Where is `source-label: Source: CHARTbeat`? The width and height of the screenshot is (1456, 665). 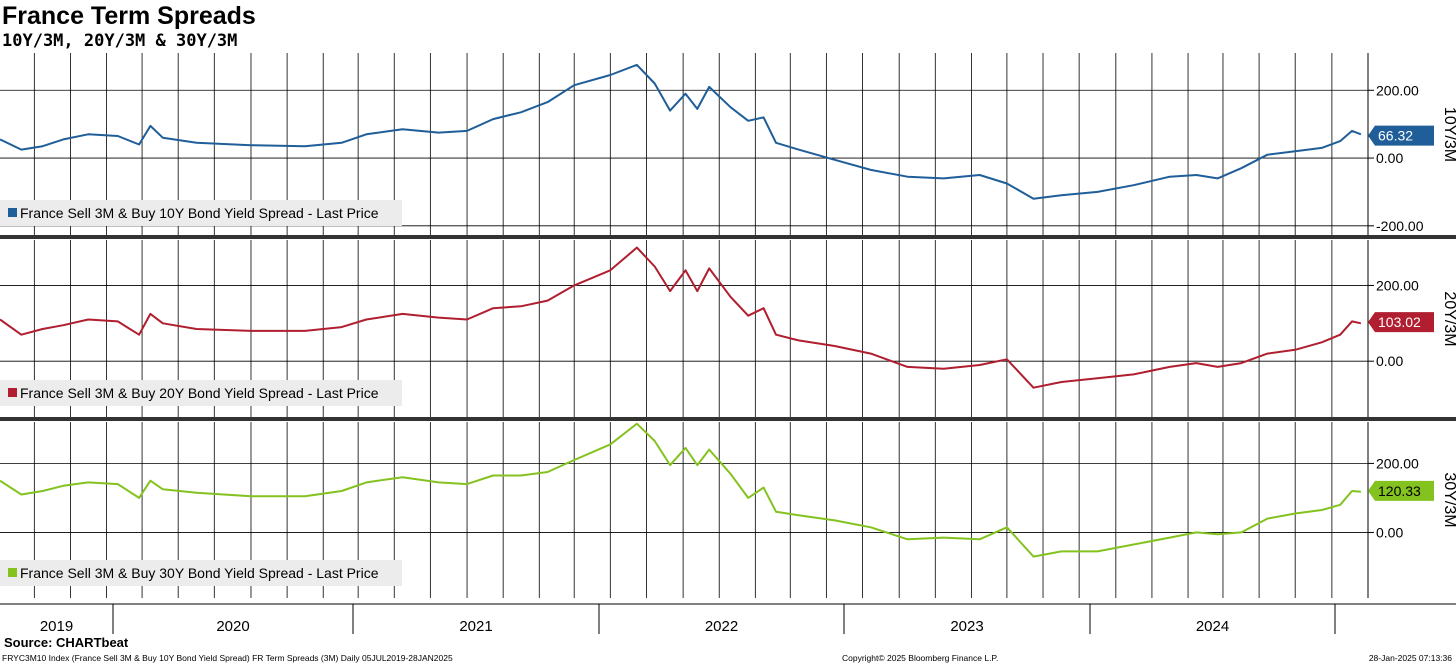 source-label: Source: CHARTbeat is located at coordinates (66, 642).